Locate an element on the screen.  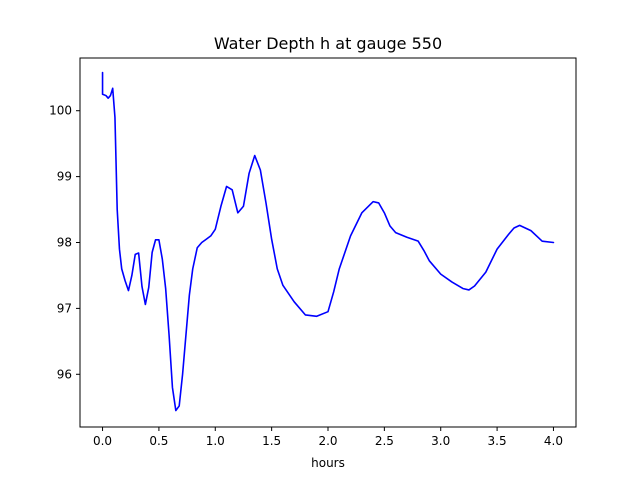
chart-title: Water Depth h at gauge 550 is located at coordinates (328, 43).